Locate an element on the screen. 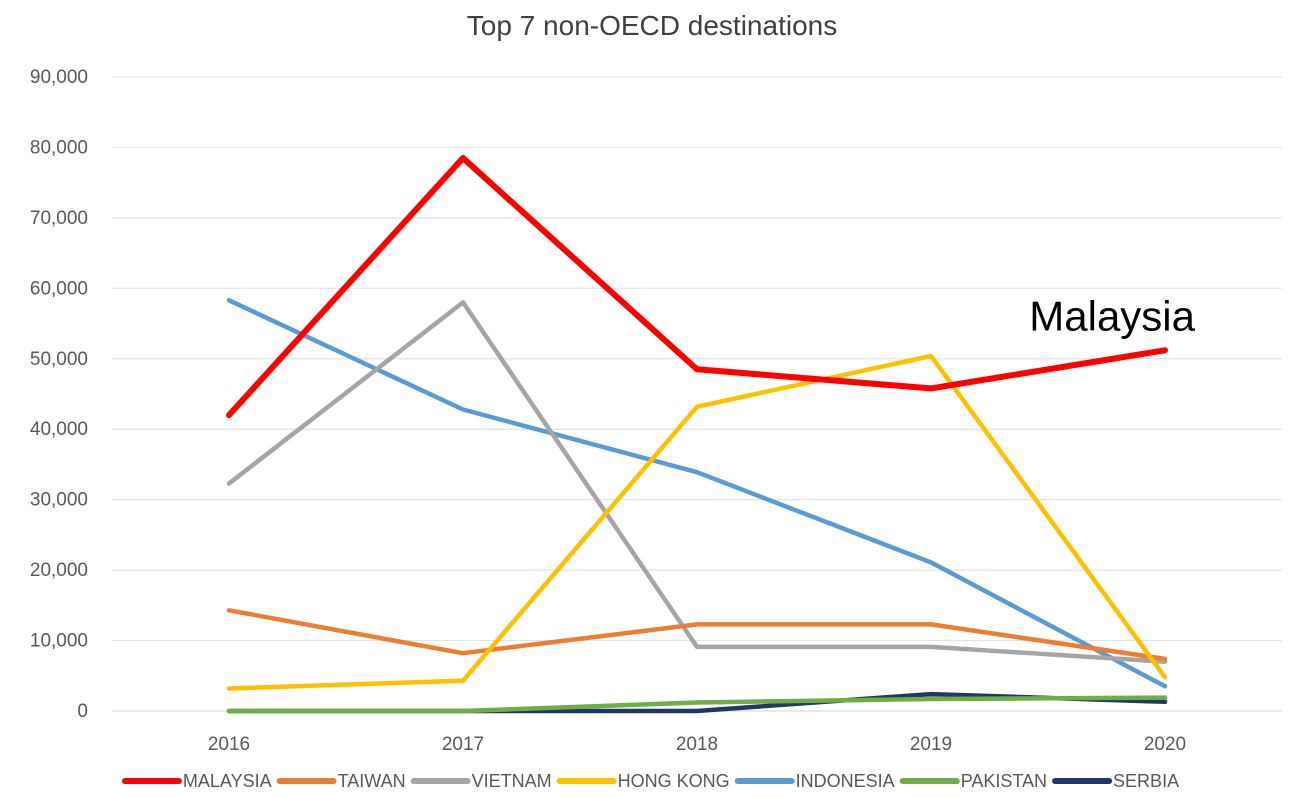  chart-title: Top 7 non-OECD destinations is located at coordinates (652, 25).